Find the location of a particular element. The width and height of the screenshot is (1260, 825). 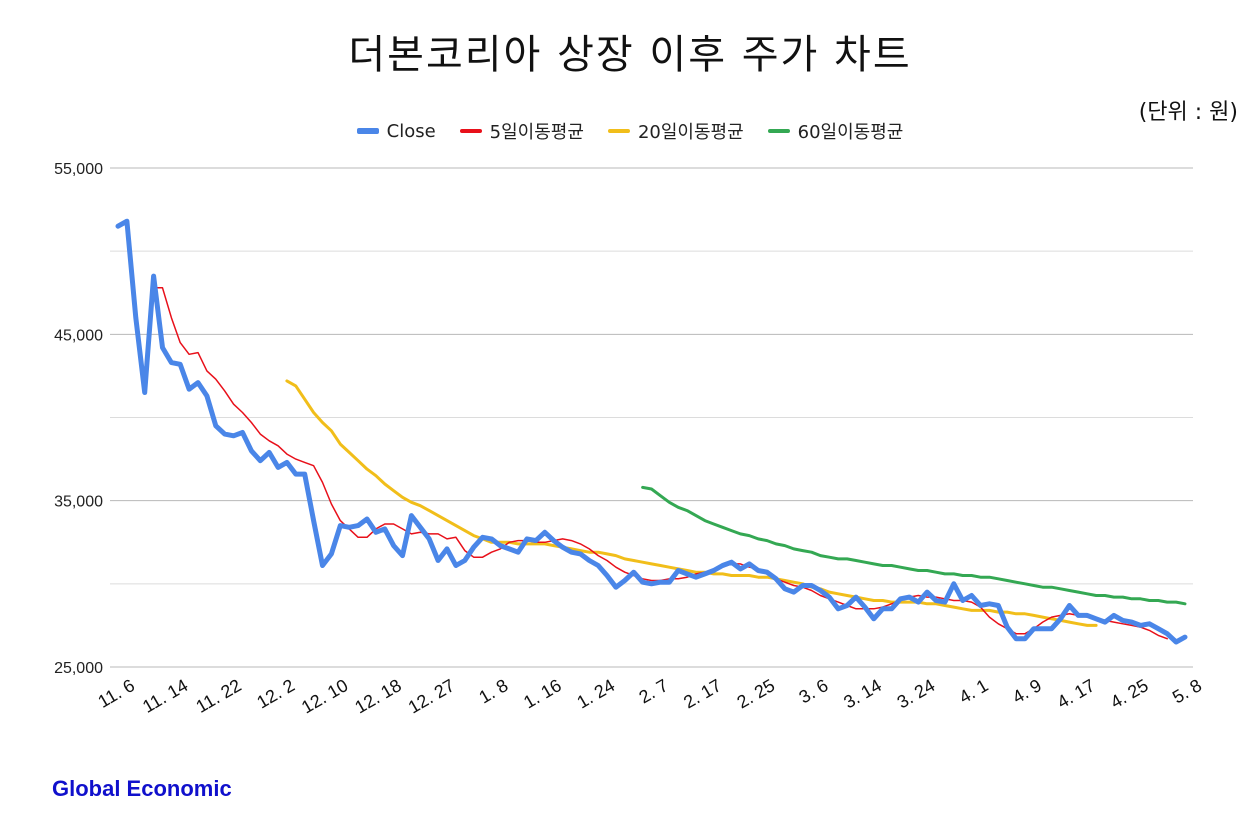

x-tick-label: 3. 24 is located at coordinates (916, 693).